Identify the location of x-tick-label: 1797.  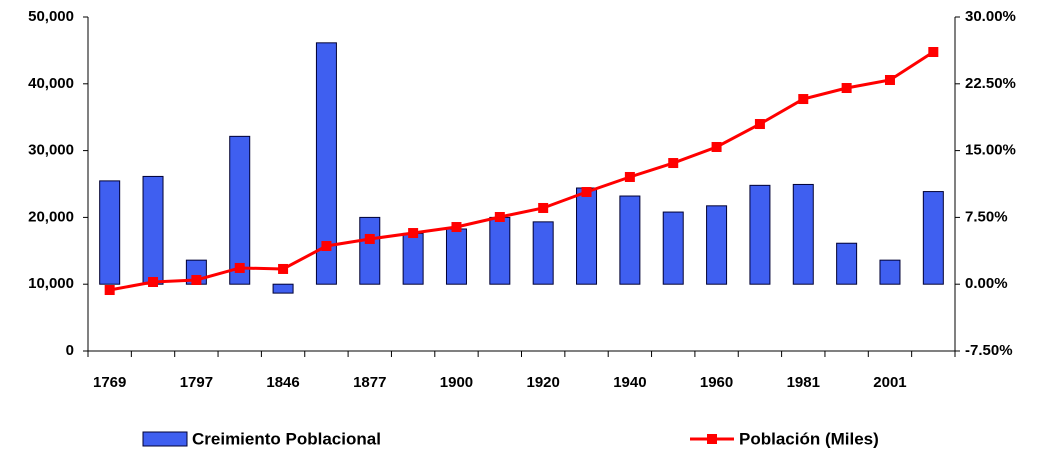
(196, 382).